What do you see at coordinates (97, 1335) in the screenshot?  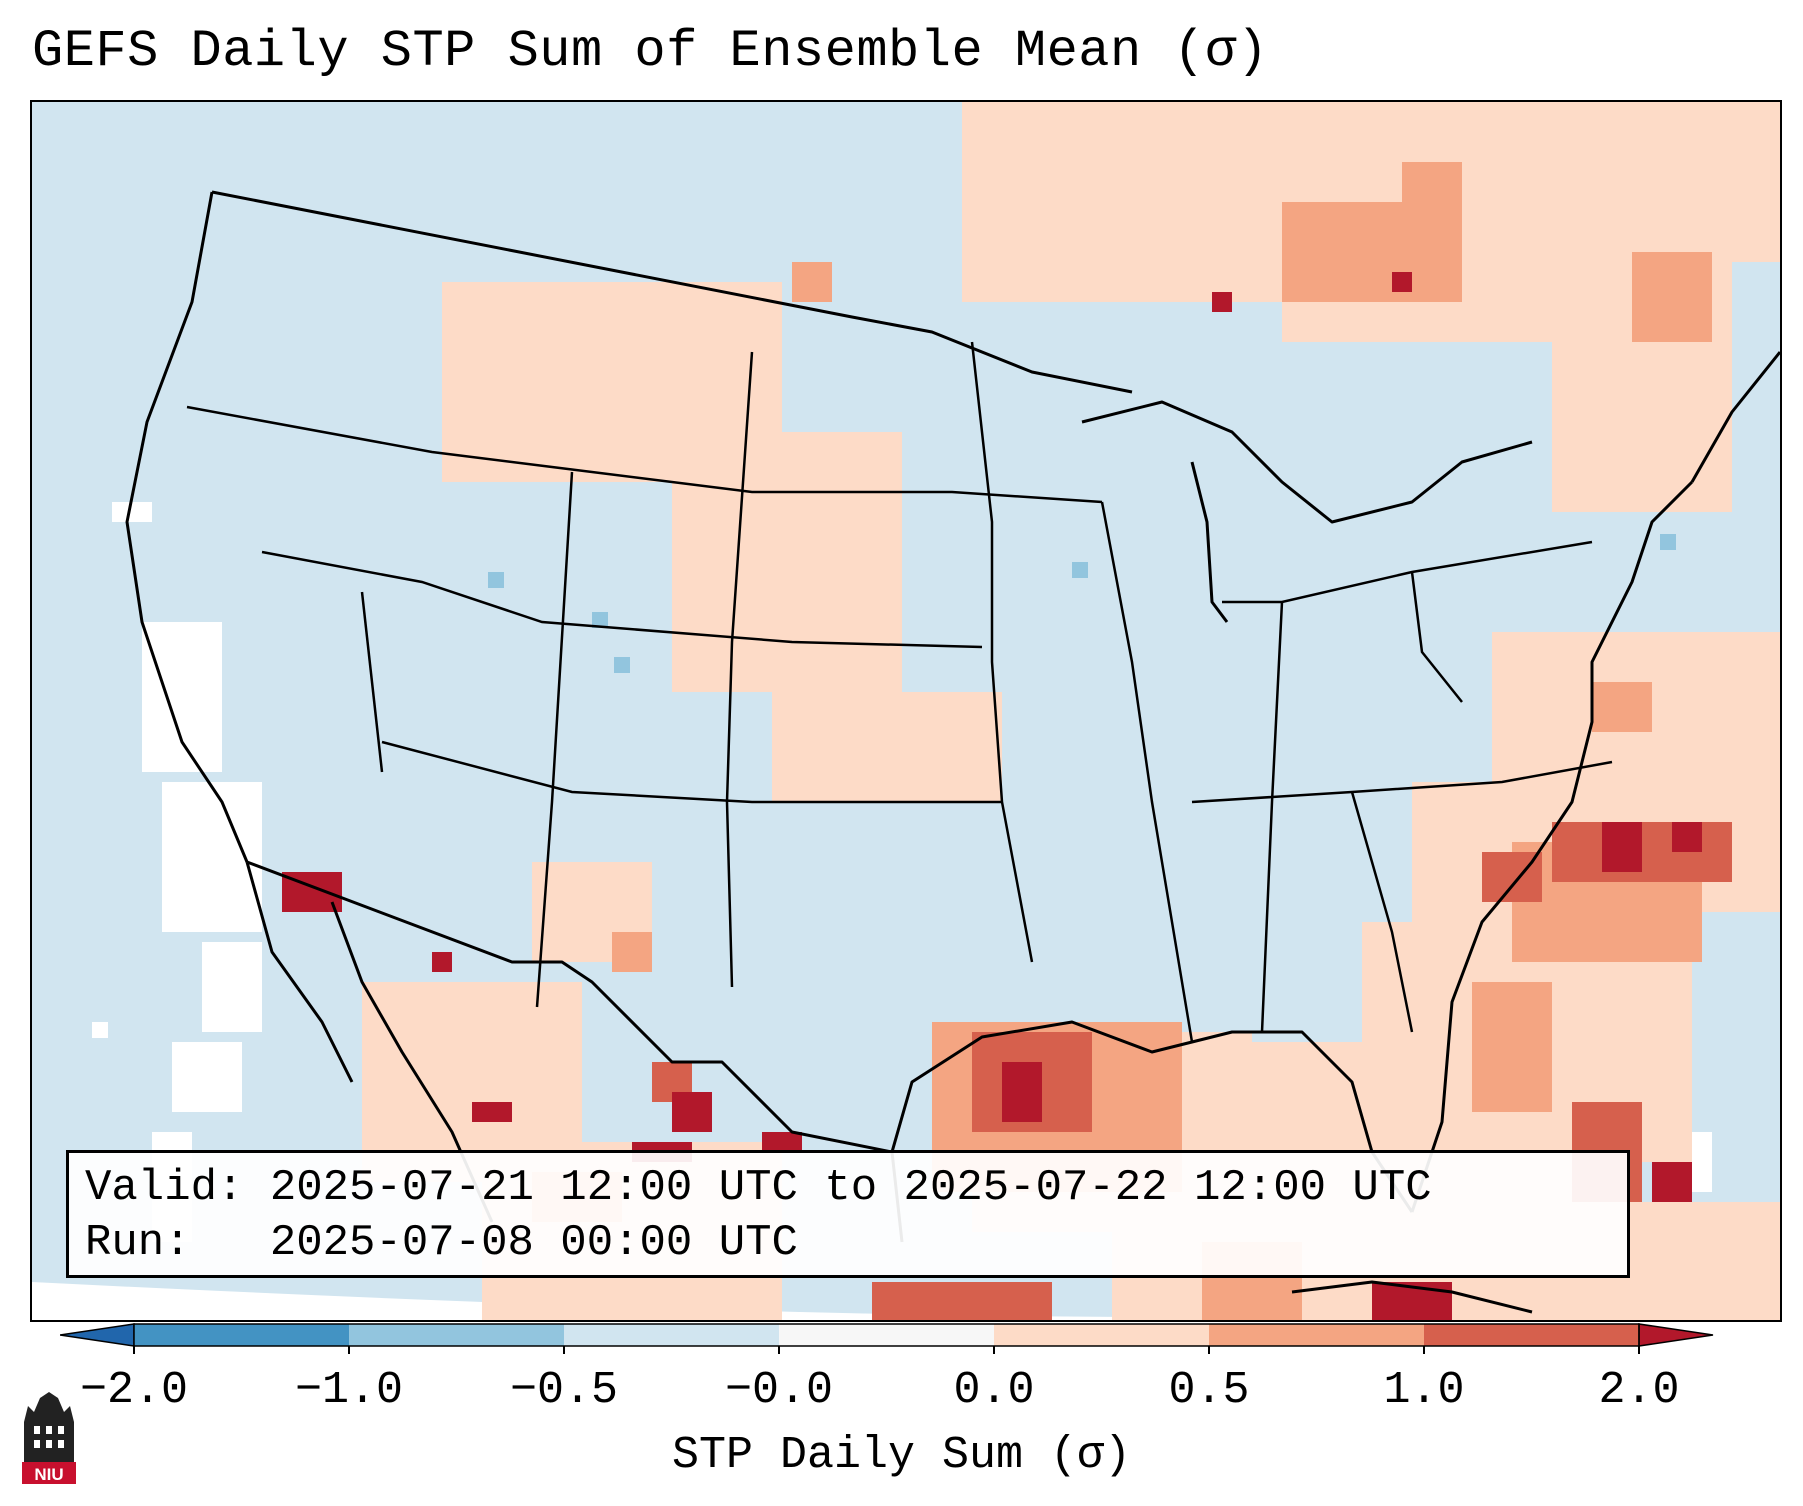 I see `colorbar-extend-low` at bounding box center [97, 1335].